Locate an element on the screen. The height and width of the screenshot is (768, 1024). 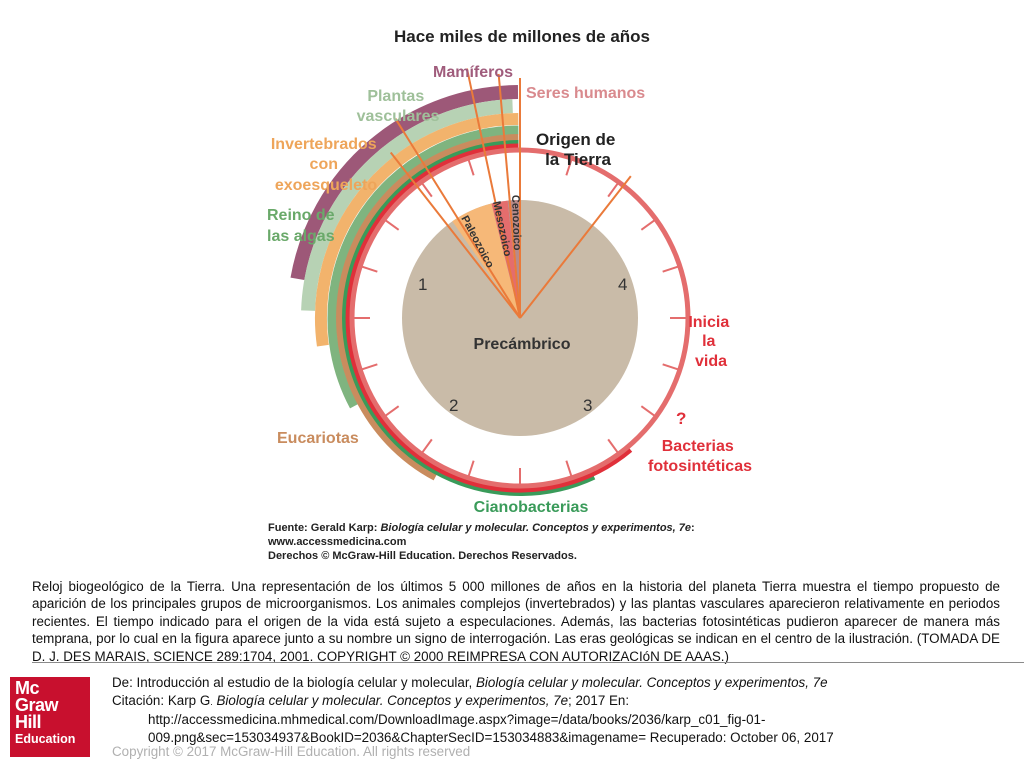
invertebrates-label: Invertebrados con exoesqueleto is located at coordinates (326, 165).